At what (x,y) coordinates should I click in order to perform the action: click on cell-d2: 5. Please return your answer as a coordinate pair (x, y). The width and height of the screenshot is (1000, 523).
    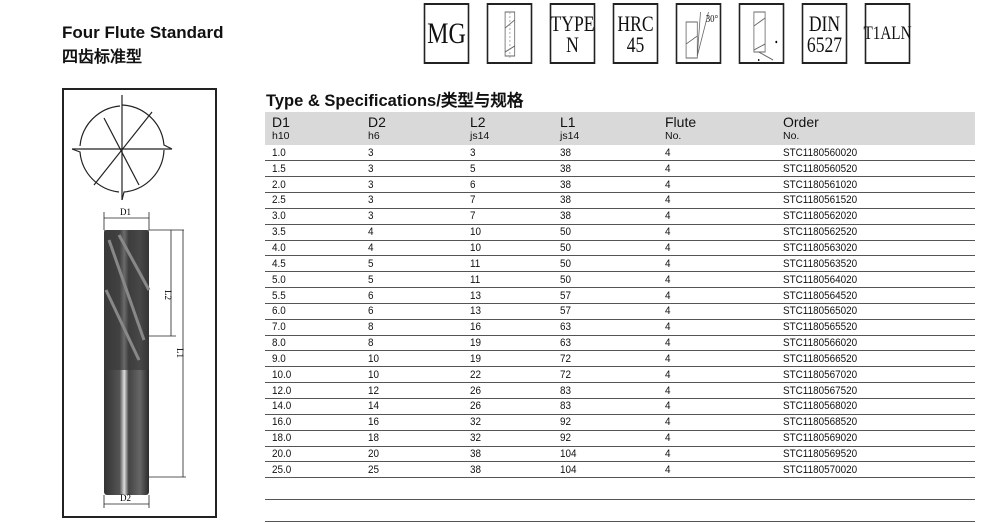
    Looking at the image, I should click on (412, 264).